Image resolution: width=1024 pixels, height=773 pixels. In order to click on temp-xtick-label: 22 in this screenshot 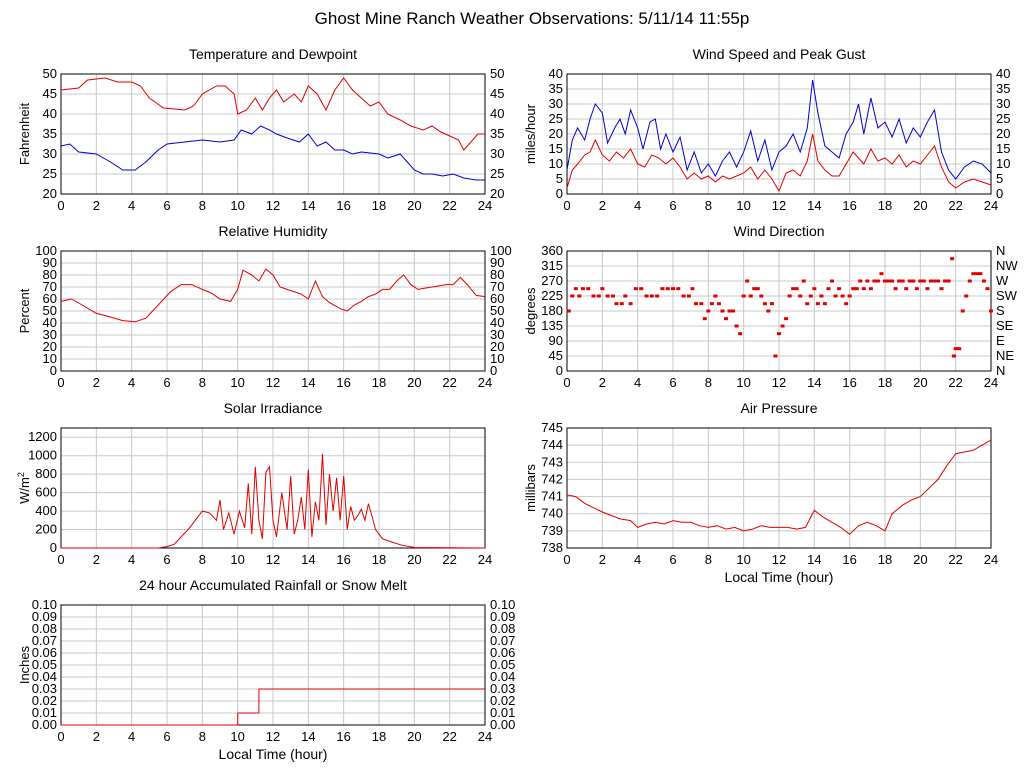, I will do `click(449, 205)`.